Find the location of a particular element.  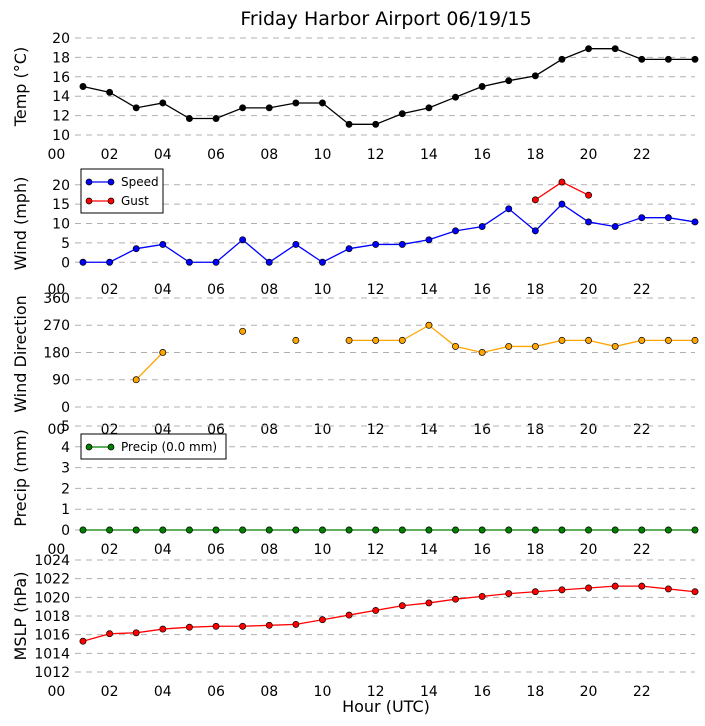

wdir-xtick-label: 16 is located at coordinates (482, 430).